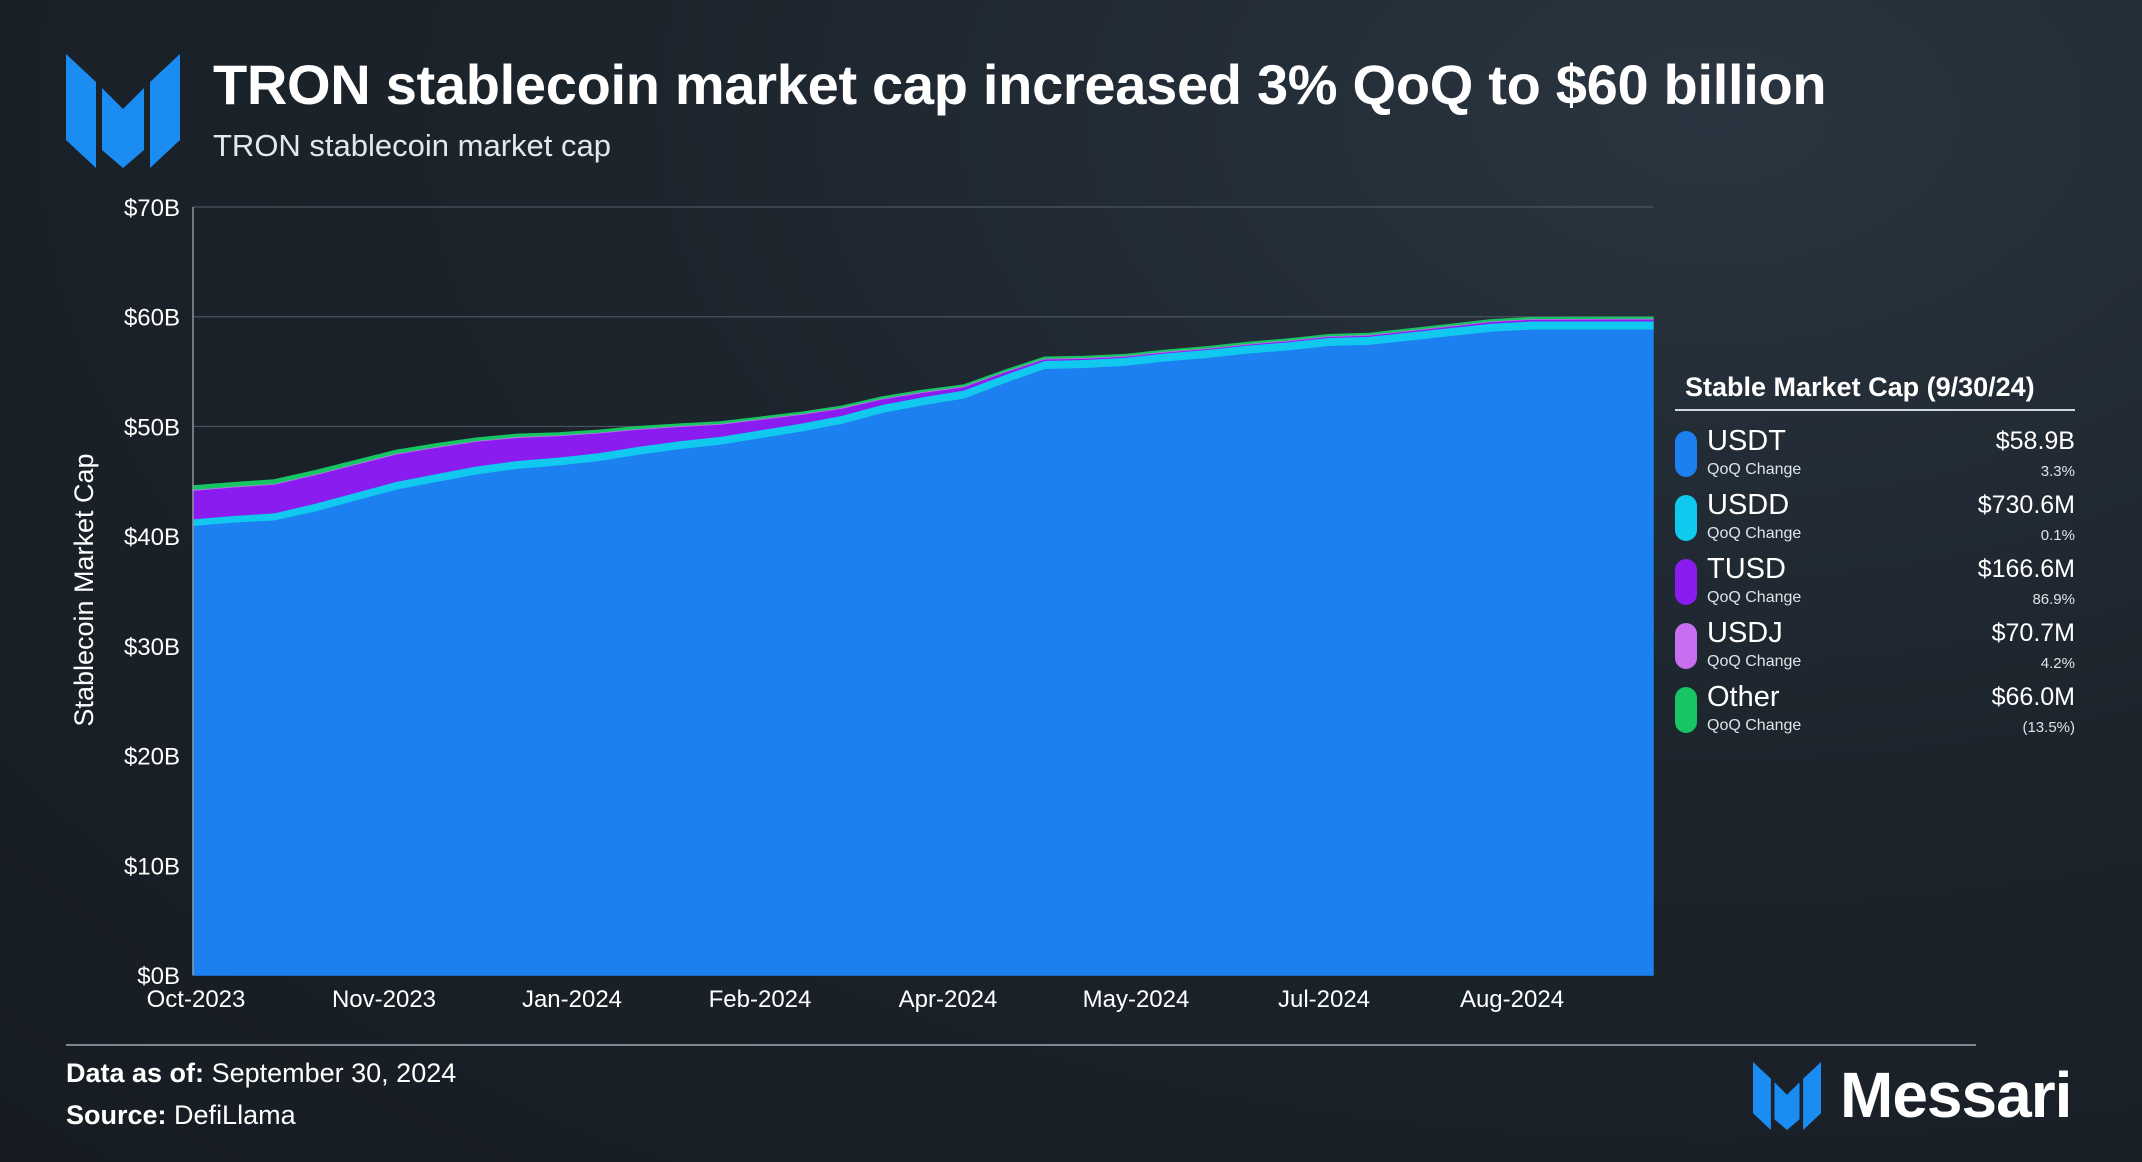 This screenshot has height=1162, width=2142. I want to click on legend-value: $730.6M, so click(2026, 505).